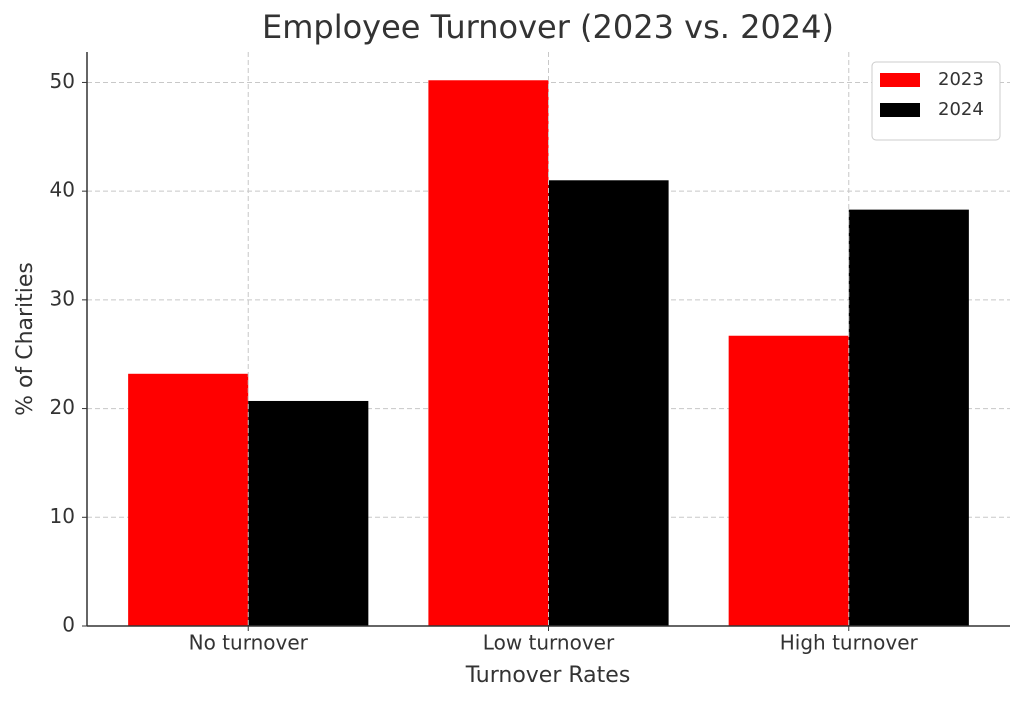 This screenshot has width=1024, height=705. I want to click on y-tick-label: 0, so click(68, 625).